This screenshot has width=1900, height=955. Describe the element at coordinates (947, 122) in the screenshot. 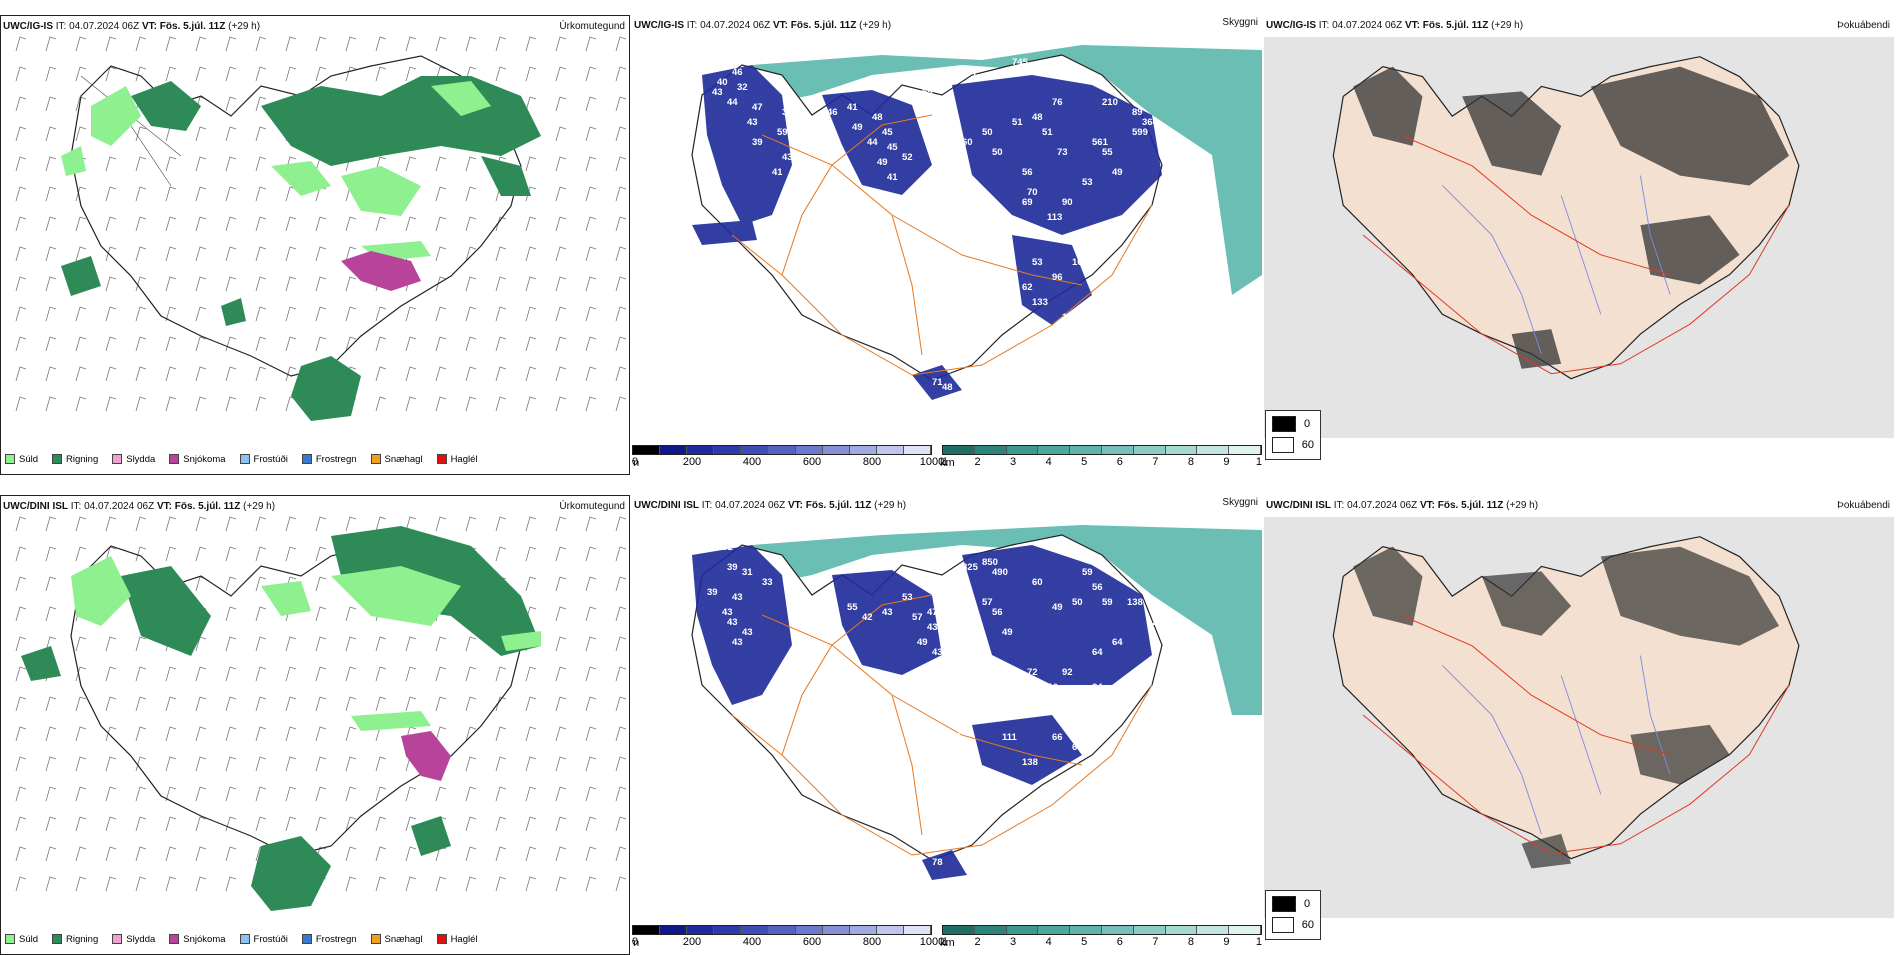

I see `cloud-base-value: 42` at that location.